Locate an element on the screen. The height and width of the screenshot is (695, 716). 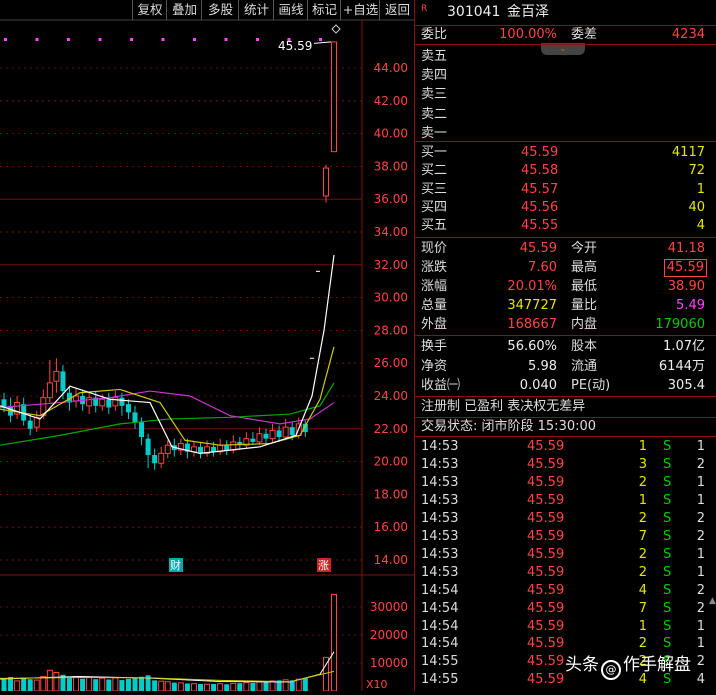
bid-price: 45.55 is located at coordinates (540, 226).